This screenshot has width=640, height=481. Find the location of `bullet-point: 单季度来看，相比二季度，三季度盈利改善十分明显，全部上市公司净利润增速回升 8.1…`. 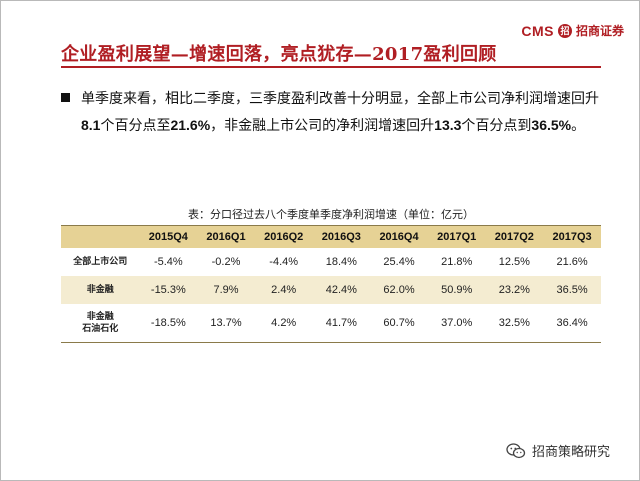

bullet-point: 单季度来看，相比二季度，三季度盈利改善十分明显，全部上市公司净利润增速回升 8.1… is located at coordinates (336, 112).